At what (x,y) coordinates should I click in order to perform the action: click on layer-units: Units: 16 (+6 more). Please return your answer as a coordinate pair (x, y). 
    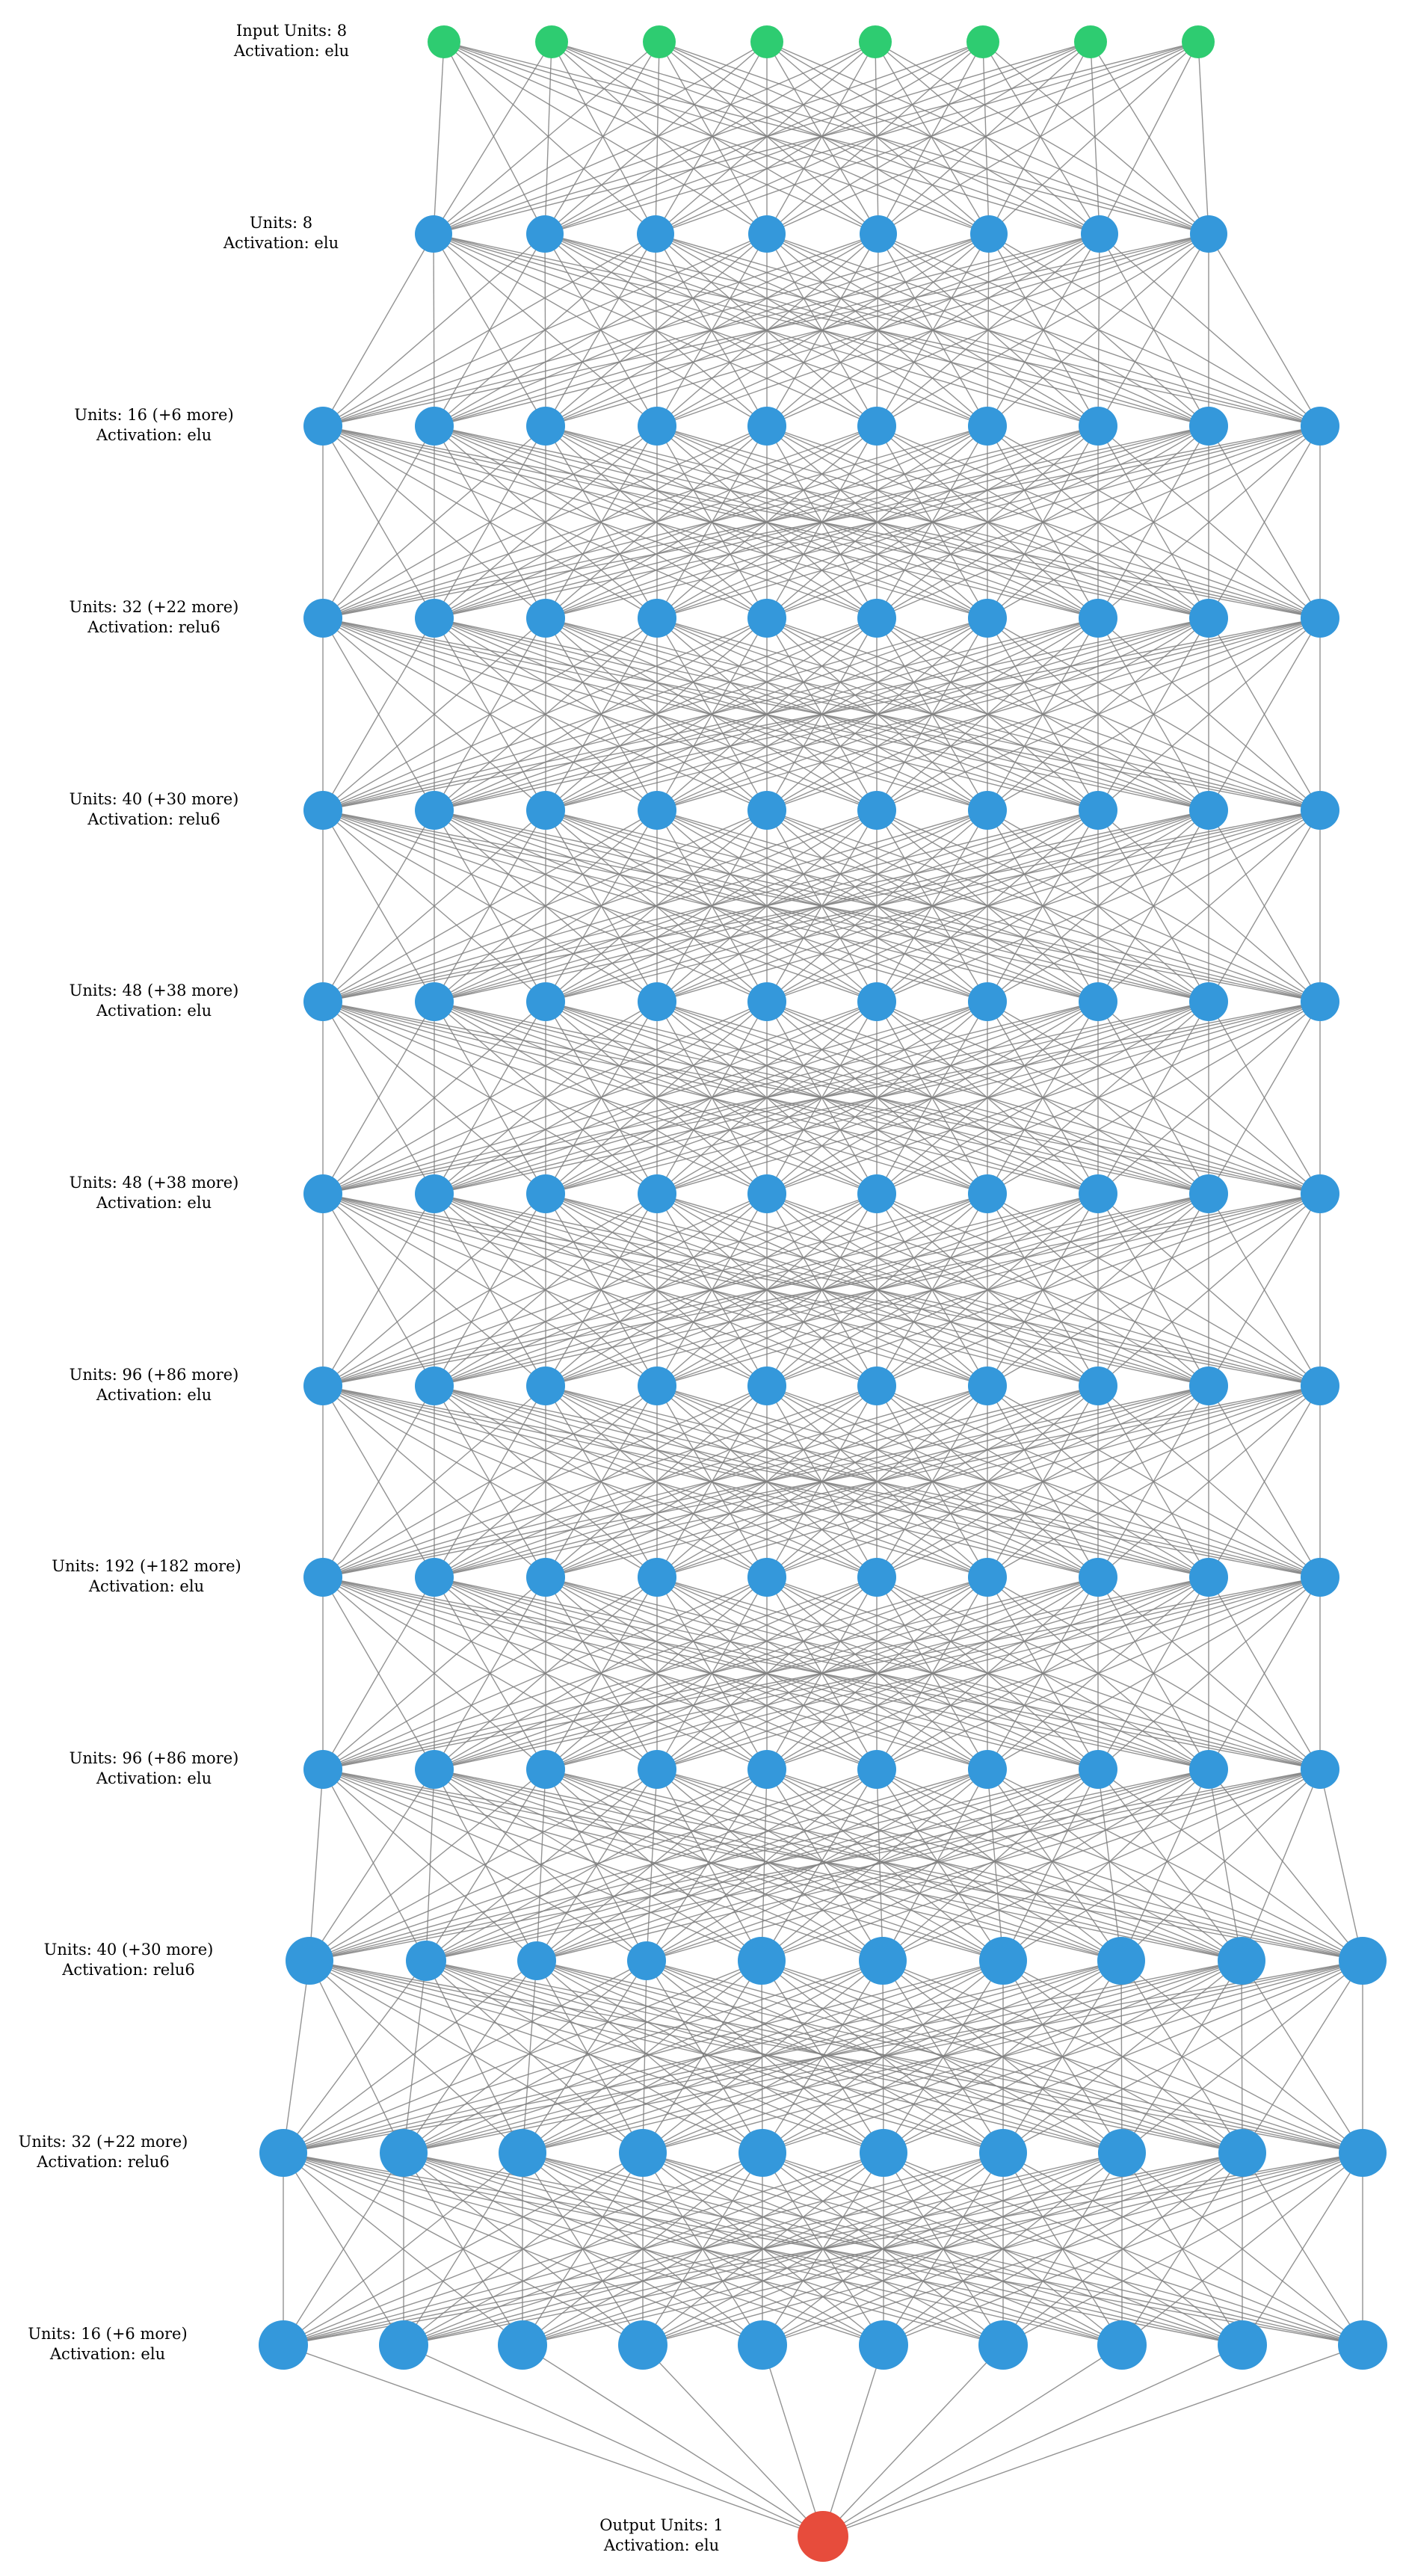
    Looking at the image, I should click on (154, 415).